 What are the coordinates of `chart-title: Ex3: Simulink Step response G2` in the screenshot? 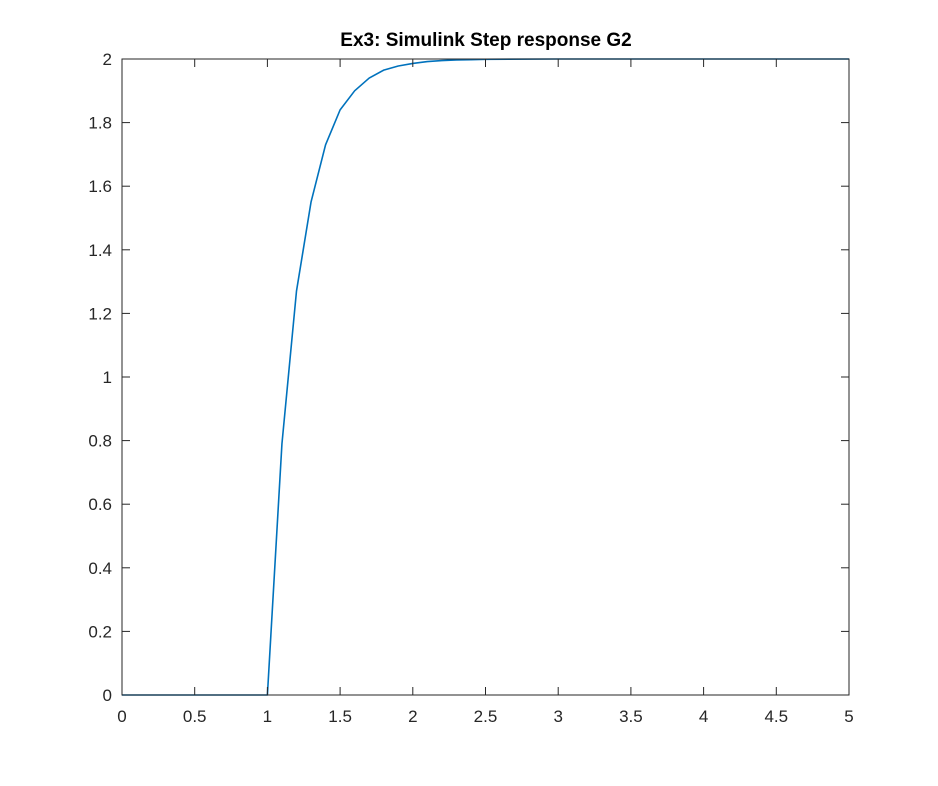 It's located at (485, 40).